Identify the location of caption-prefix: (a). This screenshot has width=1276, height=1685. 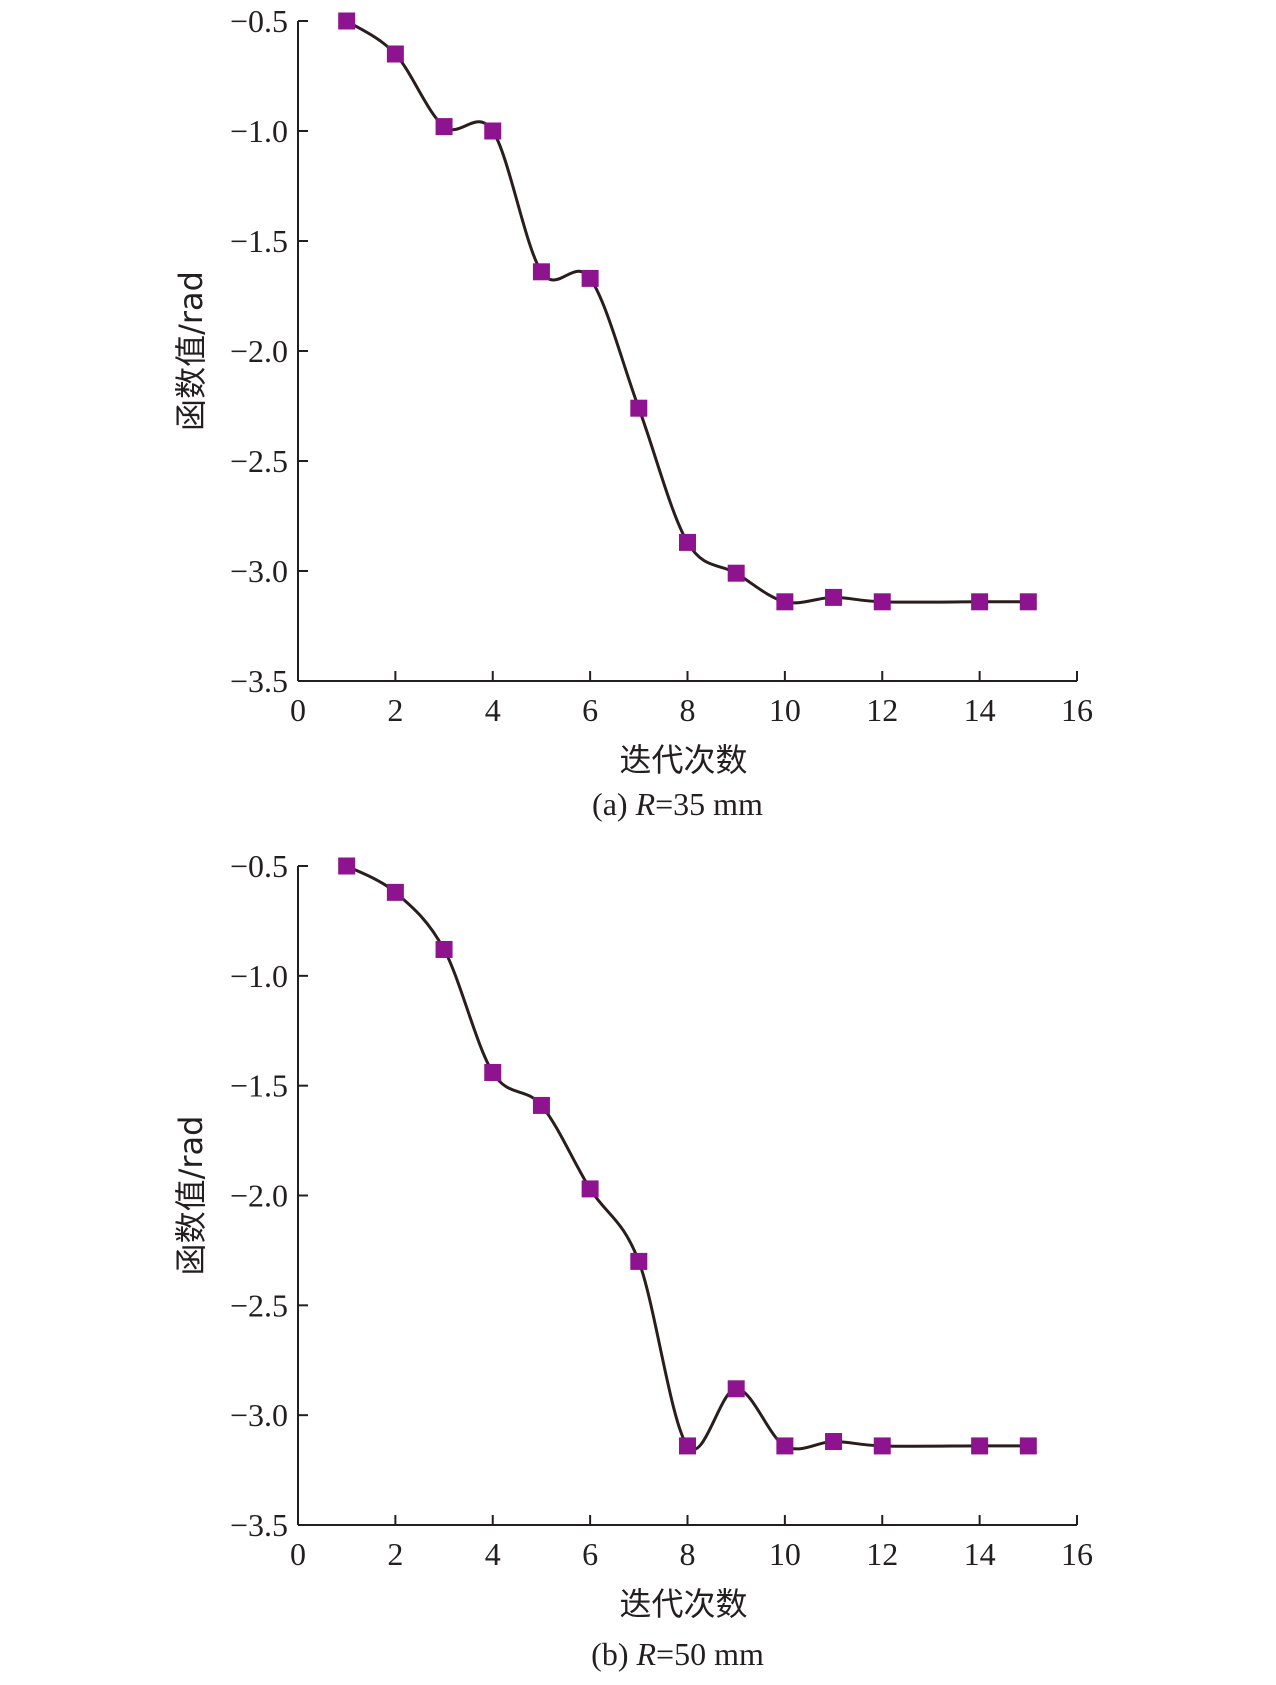
(614, 804).